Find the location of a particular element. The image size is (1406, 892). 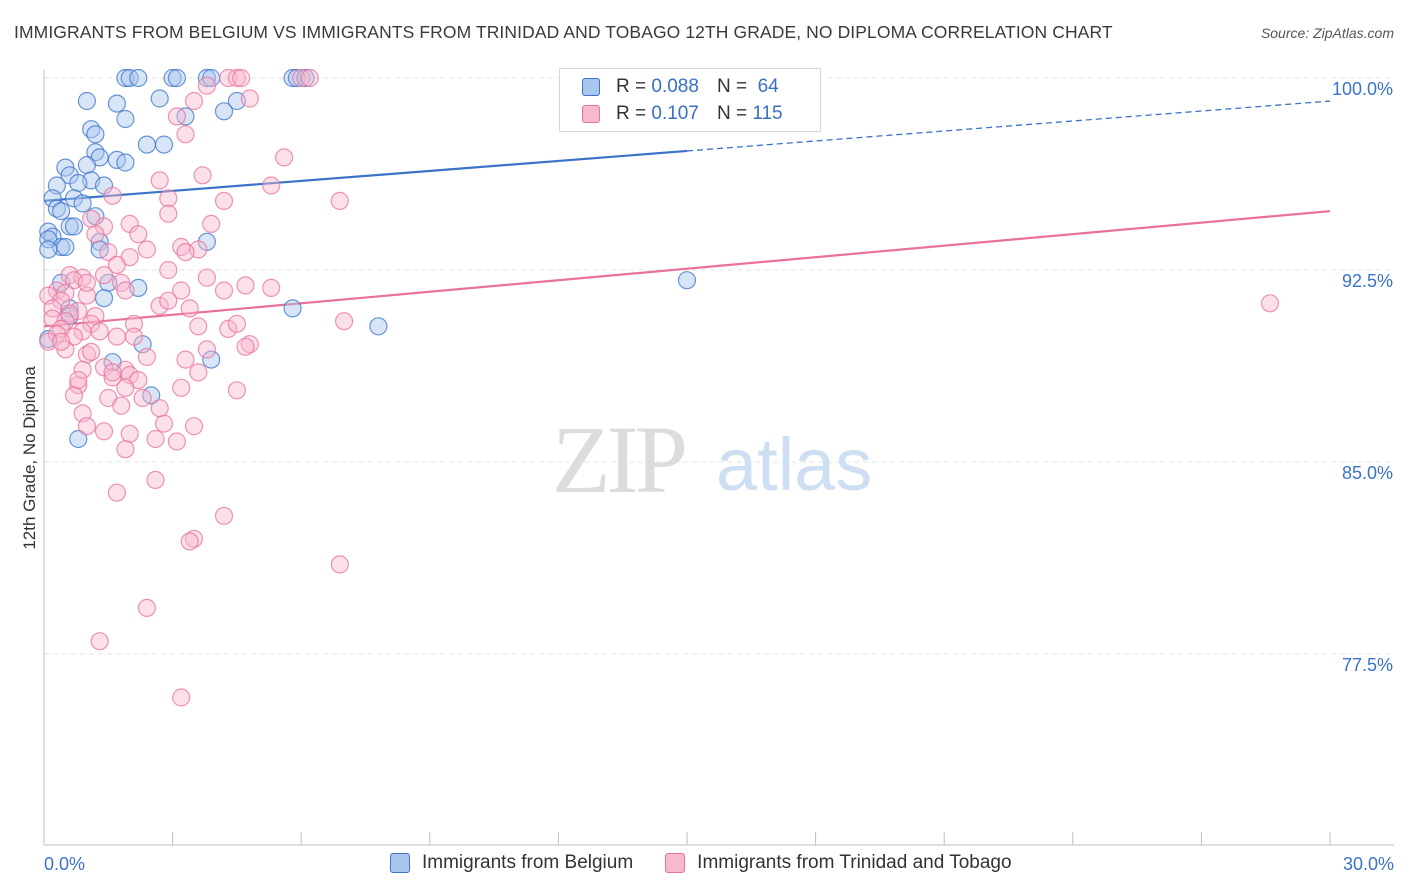

x-tick-label: 30.0% is located at coordinates (1368, 864).